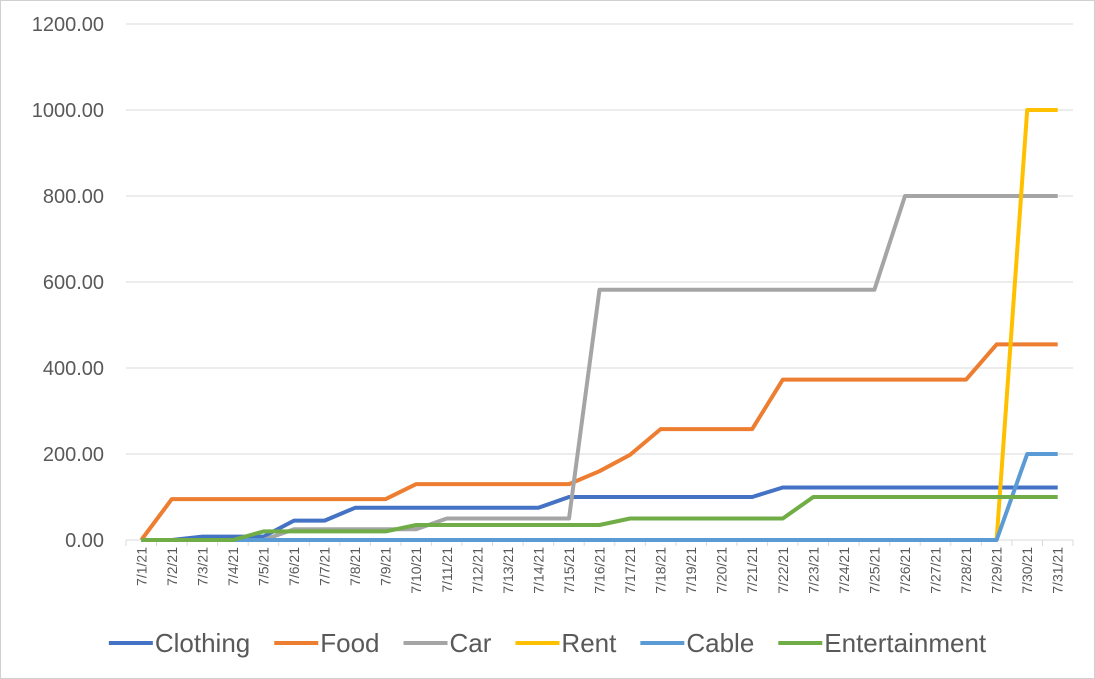 This screenshot has width=1095, height=679. I want to click on x-tick-label: 7/28/21, so click(966, 570).